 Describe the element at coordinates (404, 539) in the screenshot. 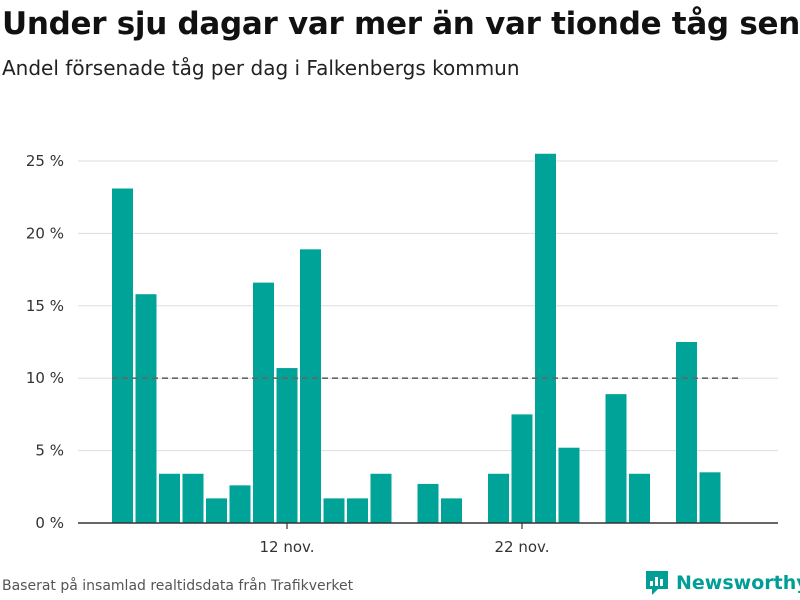

I see `x-axis-ticks: 12 nov. 22 nov.` at that location.